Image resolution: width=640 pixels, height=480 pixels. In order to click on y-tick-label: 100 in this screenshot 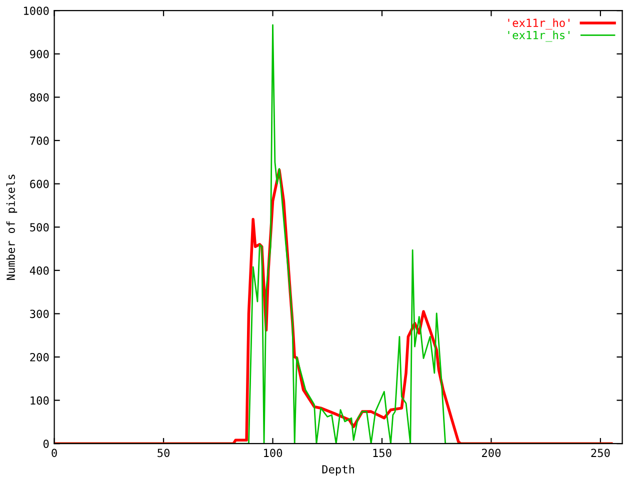, I will do `click(39, 400)`.